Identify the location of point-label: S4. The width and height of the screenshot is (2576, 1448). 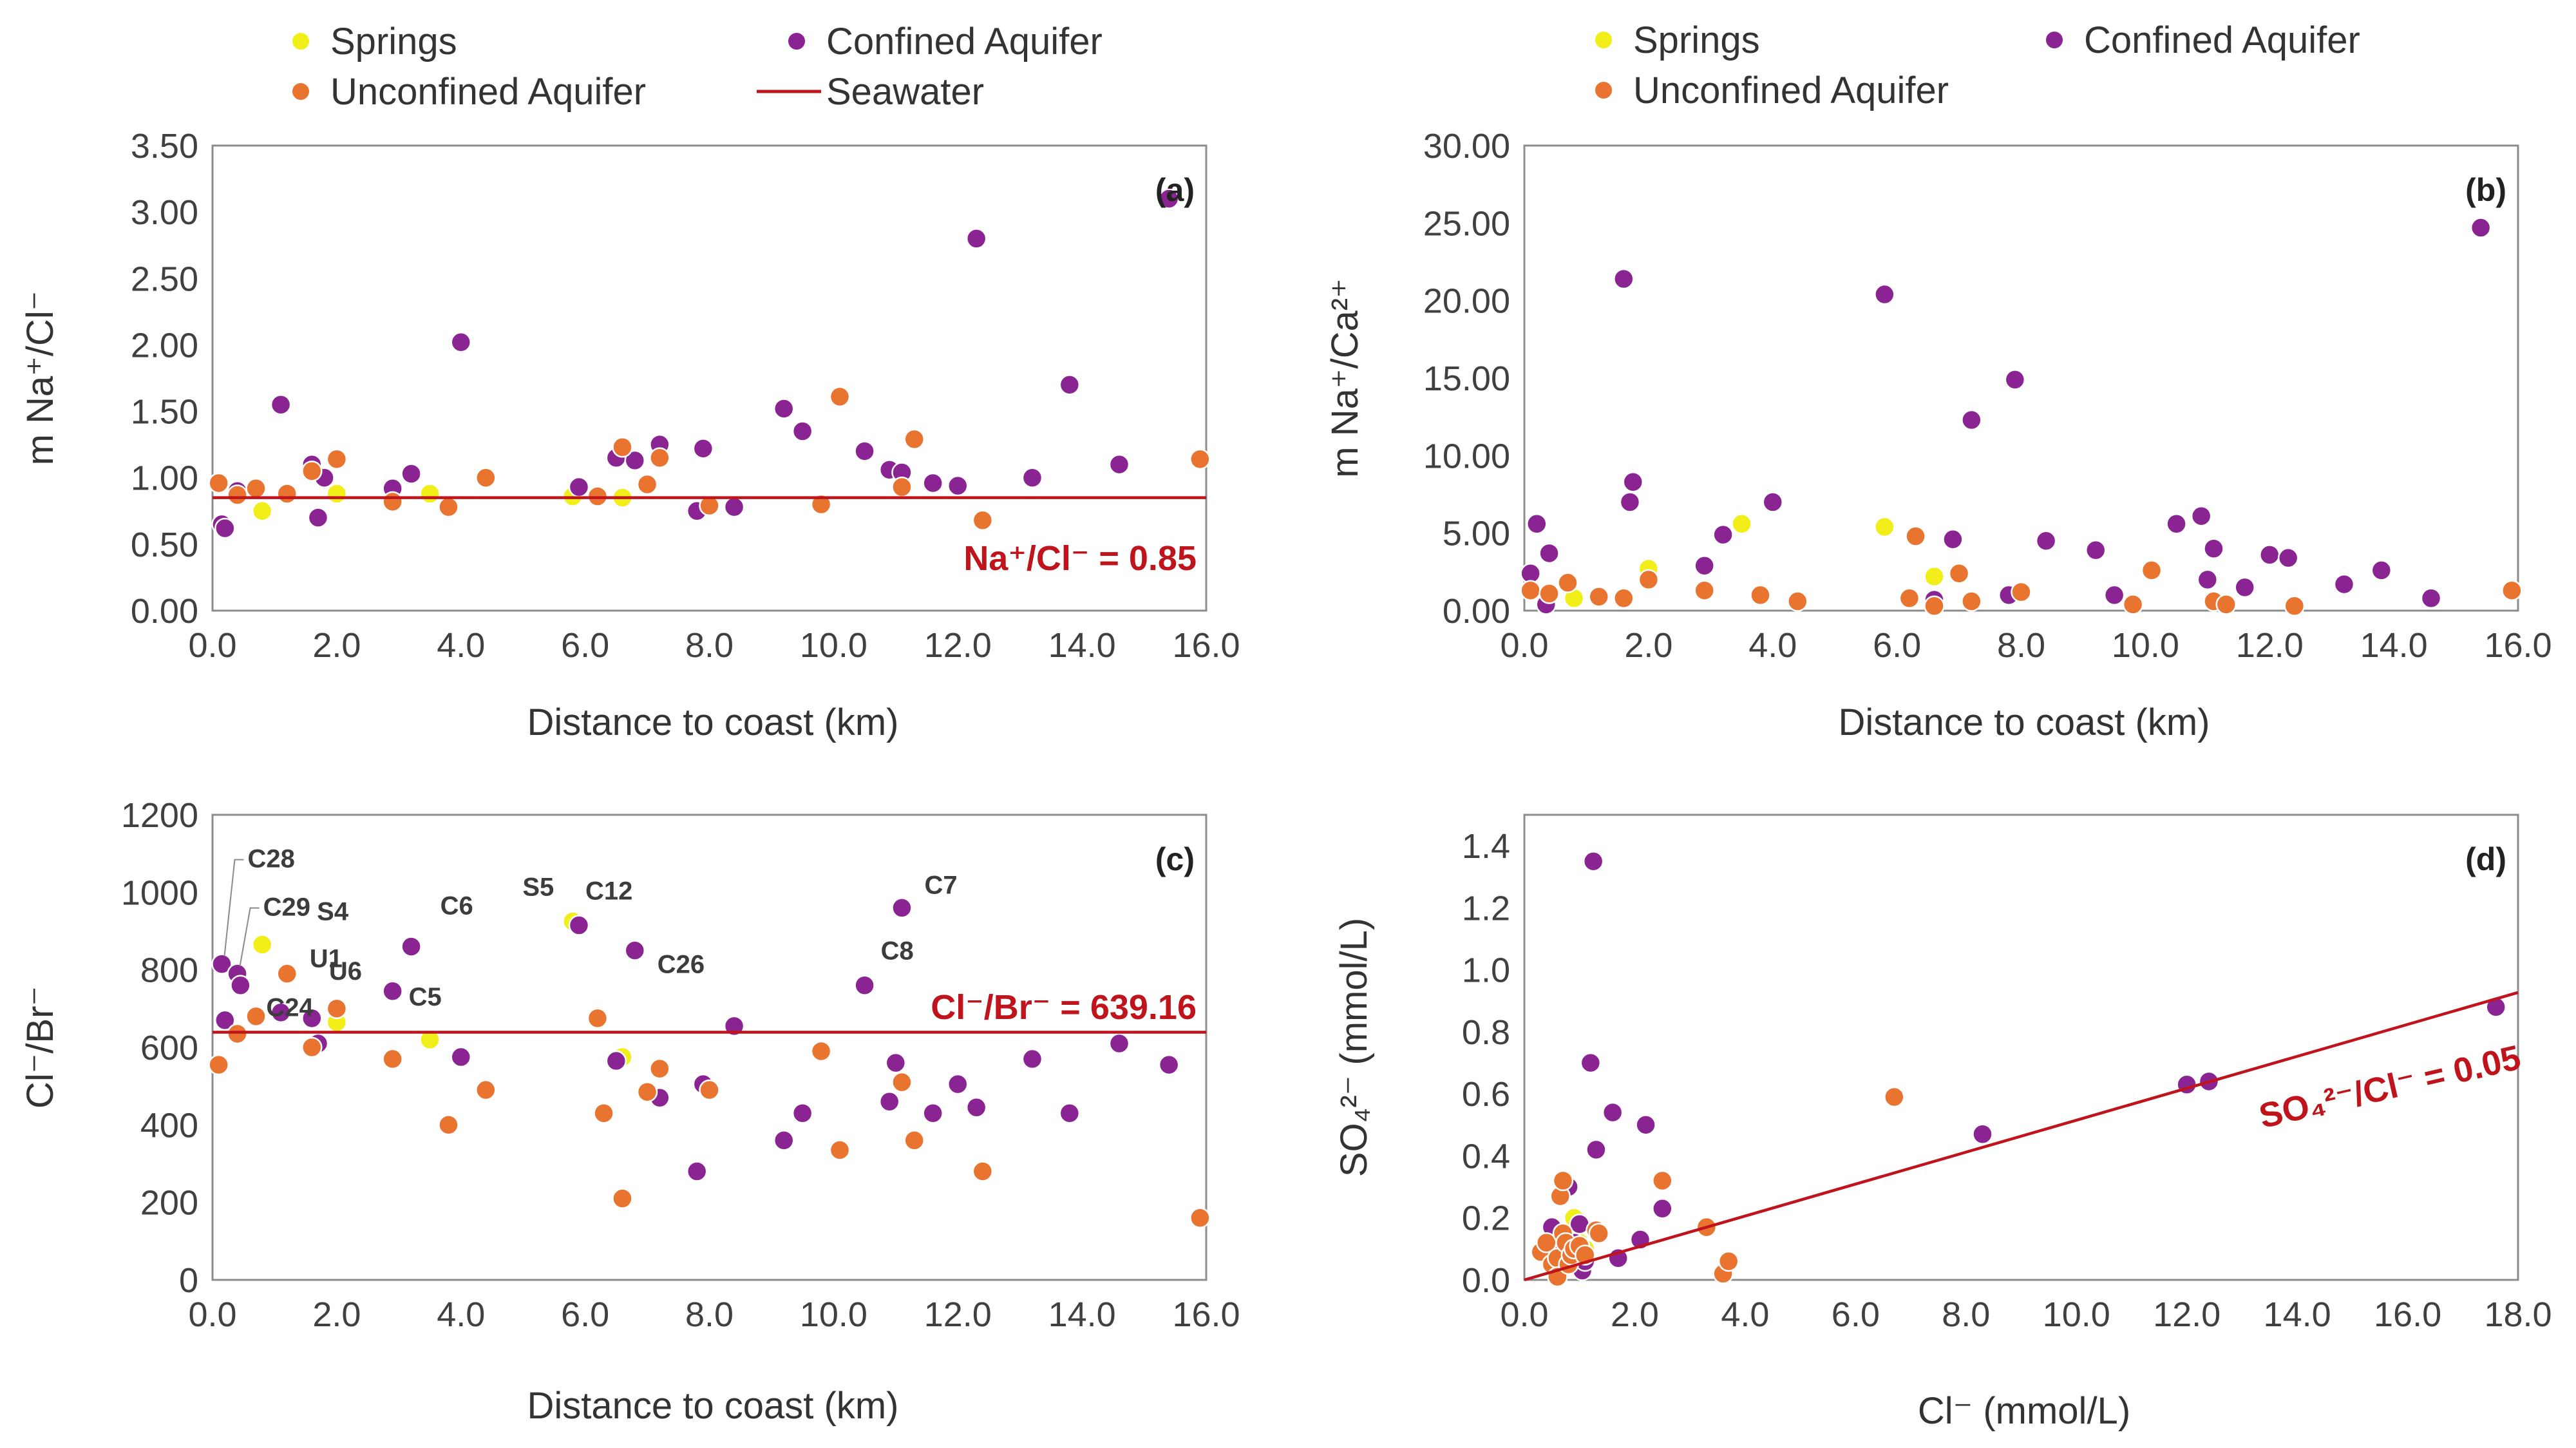
(333, 912).